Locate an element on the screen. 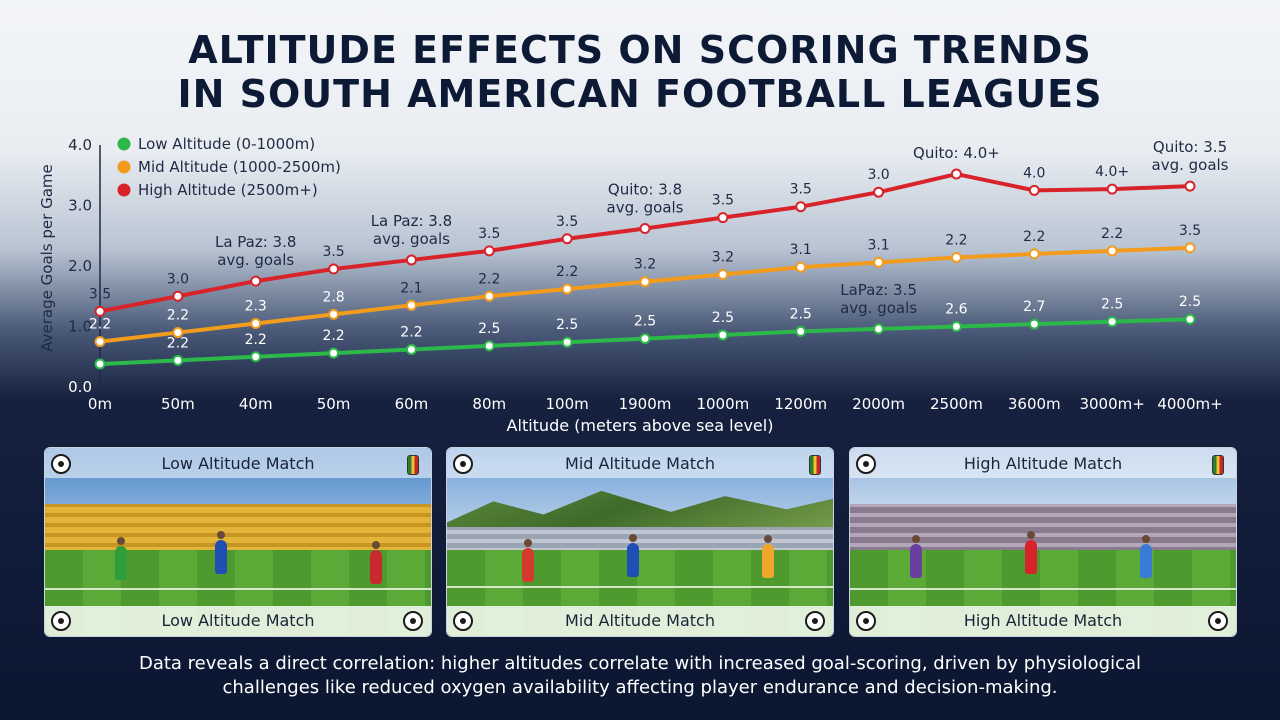 The height and width of the screenshot is (720, 1280). y-tick-label: 1.0 is located at coordinates (80, 327).